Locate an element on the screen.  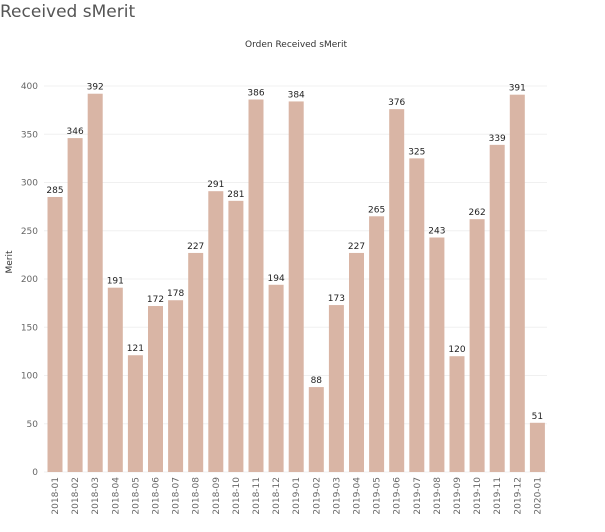
x-tick-label: 2019-01 is located at coordinates (297, 496).